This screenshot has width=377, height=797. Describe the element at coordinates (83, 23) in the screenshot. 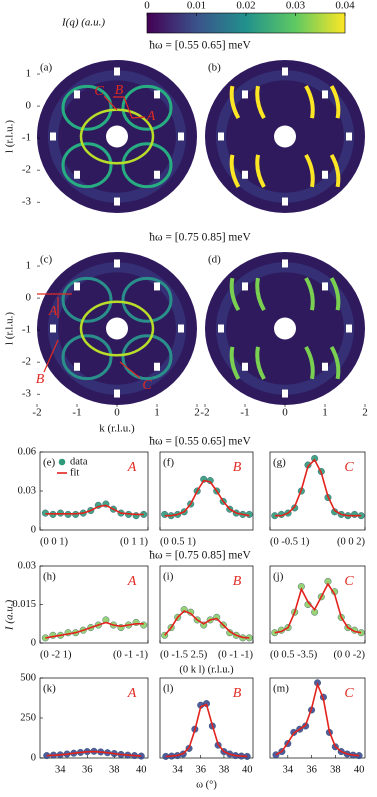

I see `colorbar-label: I(q) (a.u.)` at that location.